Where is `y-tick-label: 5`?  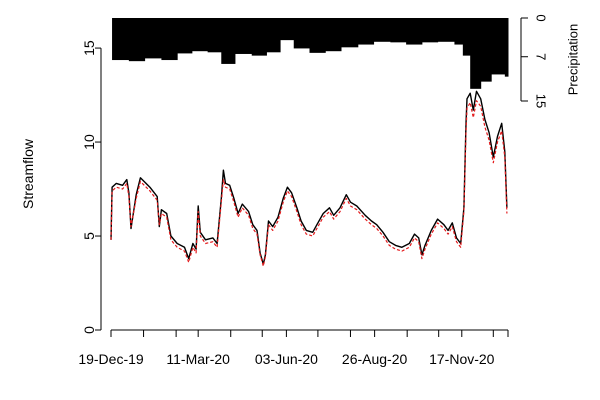 y-tick-label: 5 is located at coordinates (89, 236).